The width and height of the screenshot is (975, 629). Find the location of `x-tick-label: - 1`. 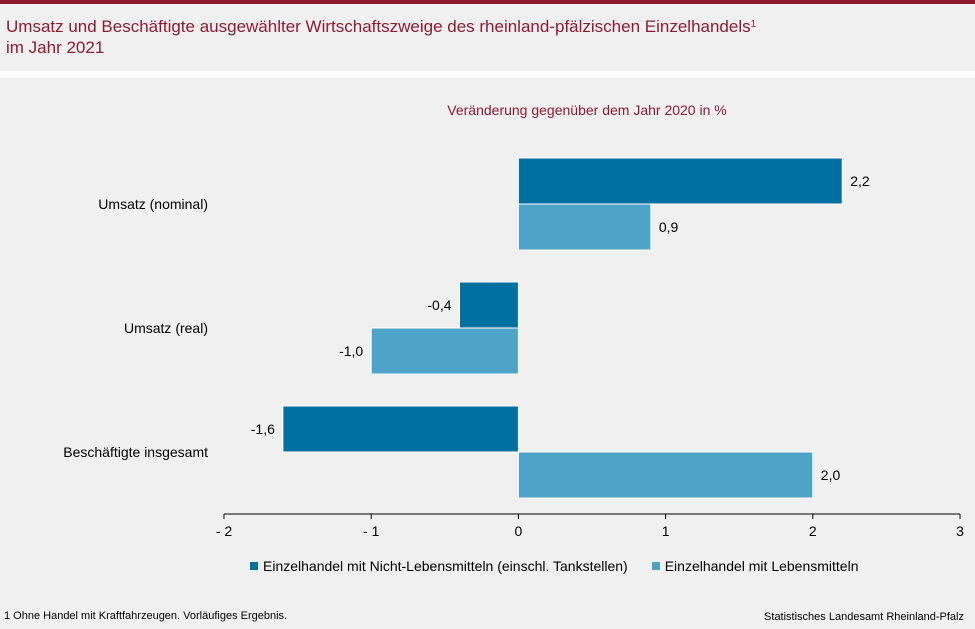

x-tick-label: - 1 is located at coordinates (371, 531).